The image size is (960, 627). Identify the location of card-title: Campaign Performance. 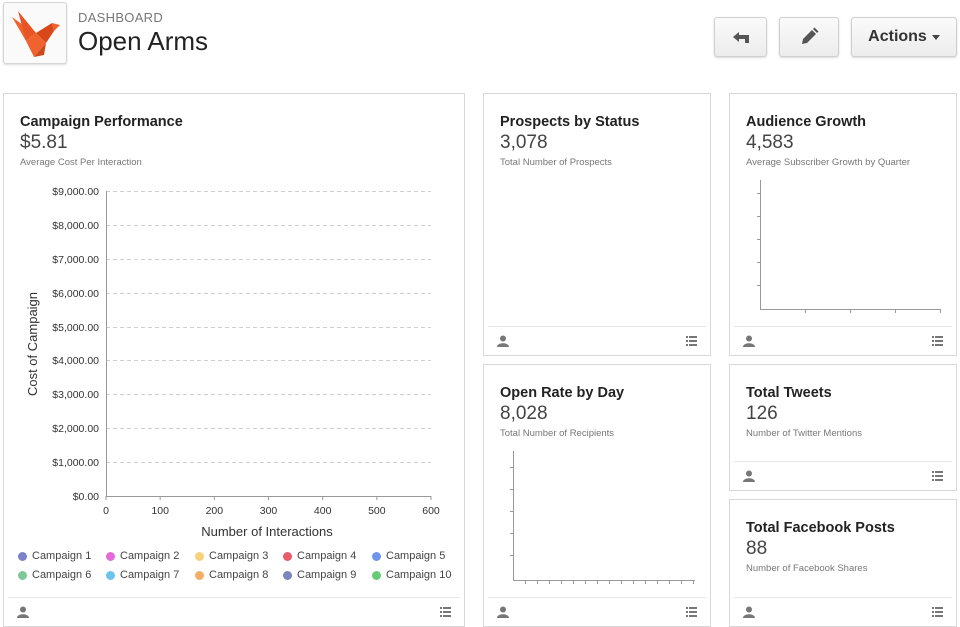
(101, 122).